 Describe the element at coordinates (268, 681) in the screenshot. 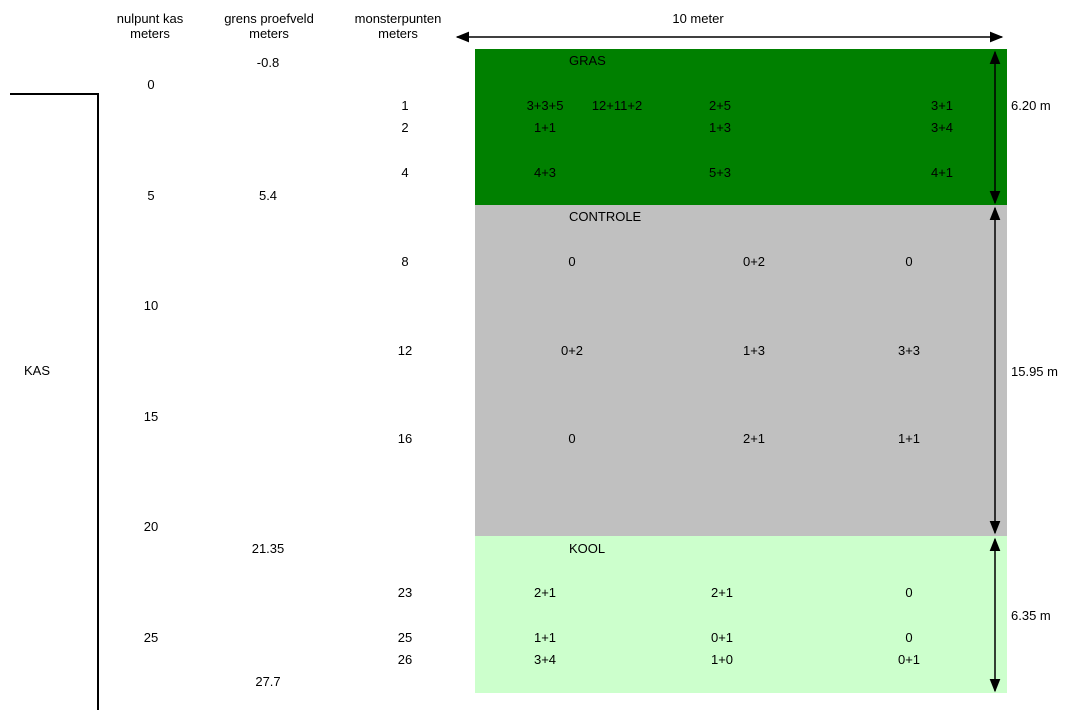

I see `grens-value: 27.7` at that location.